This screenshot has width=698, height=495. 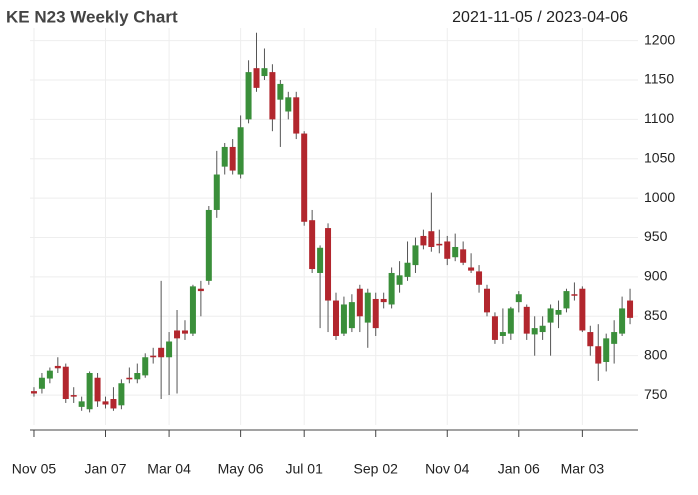 What do you see at coordinates (659, 197) in the screenshot?
I see `y-tick-label: 1000` at bounding box center [659, 197].